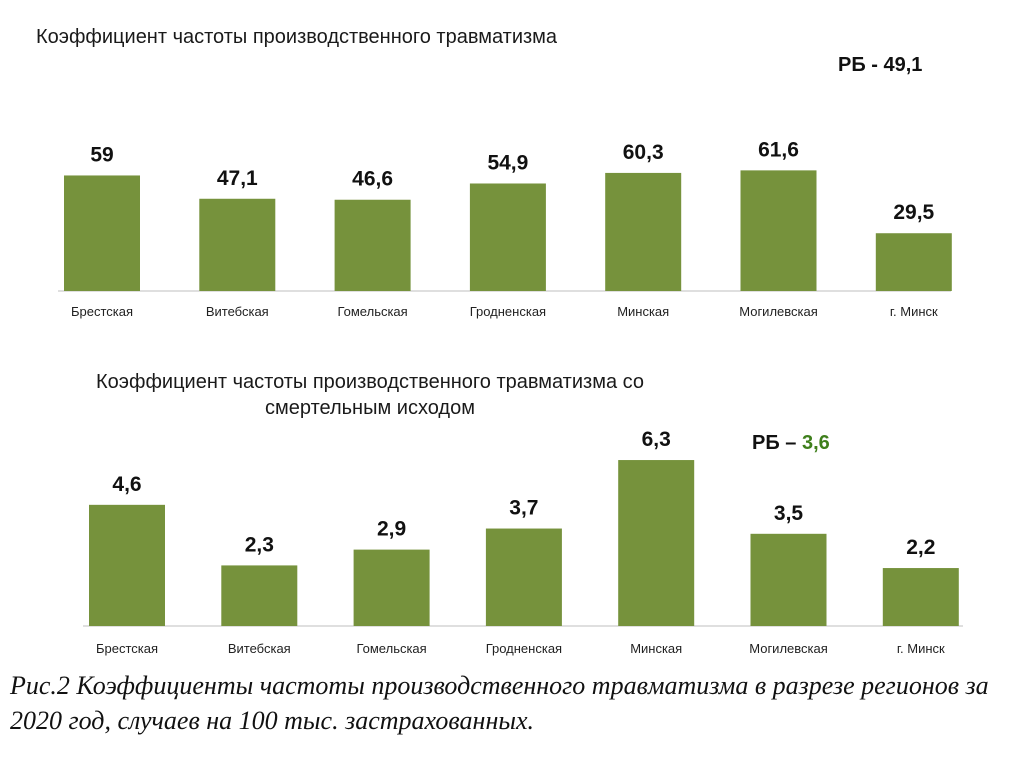  Describe the element at coordinates (127, 648) in the screenshot. I see `chart2-category-label: Брестская` at that location.